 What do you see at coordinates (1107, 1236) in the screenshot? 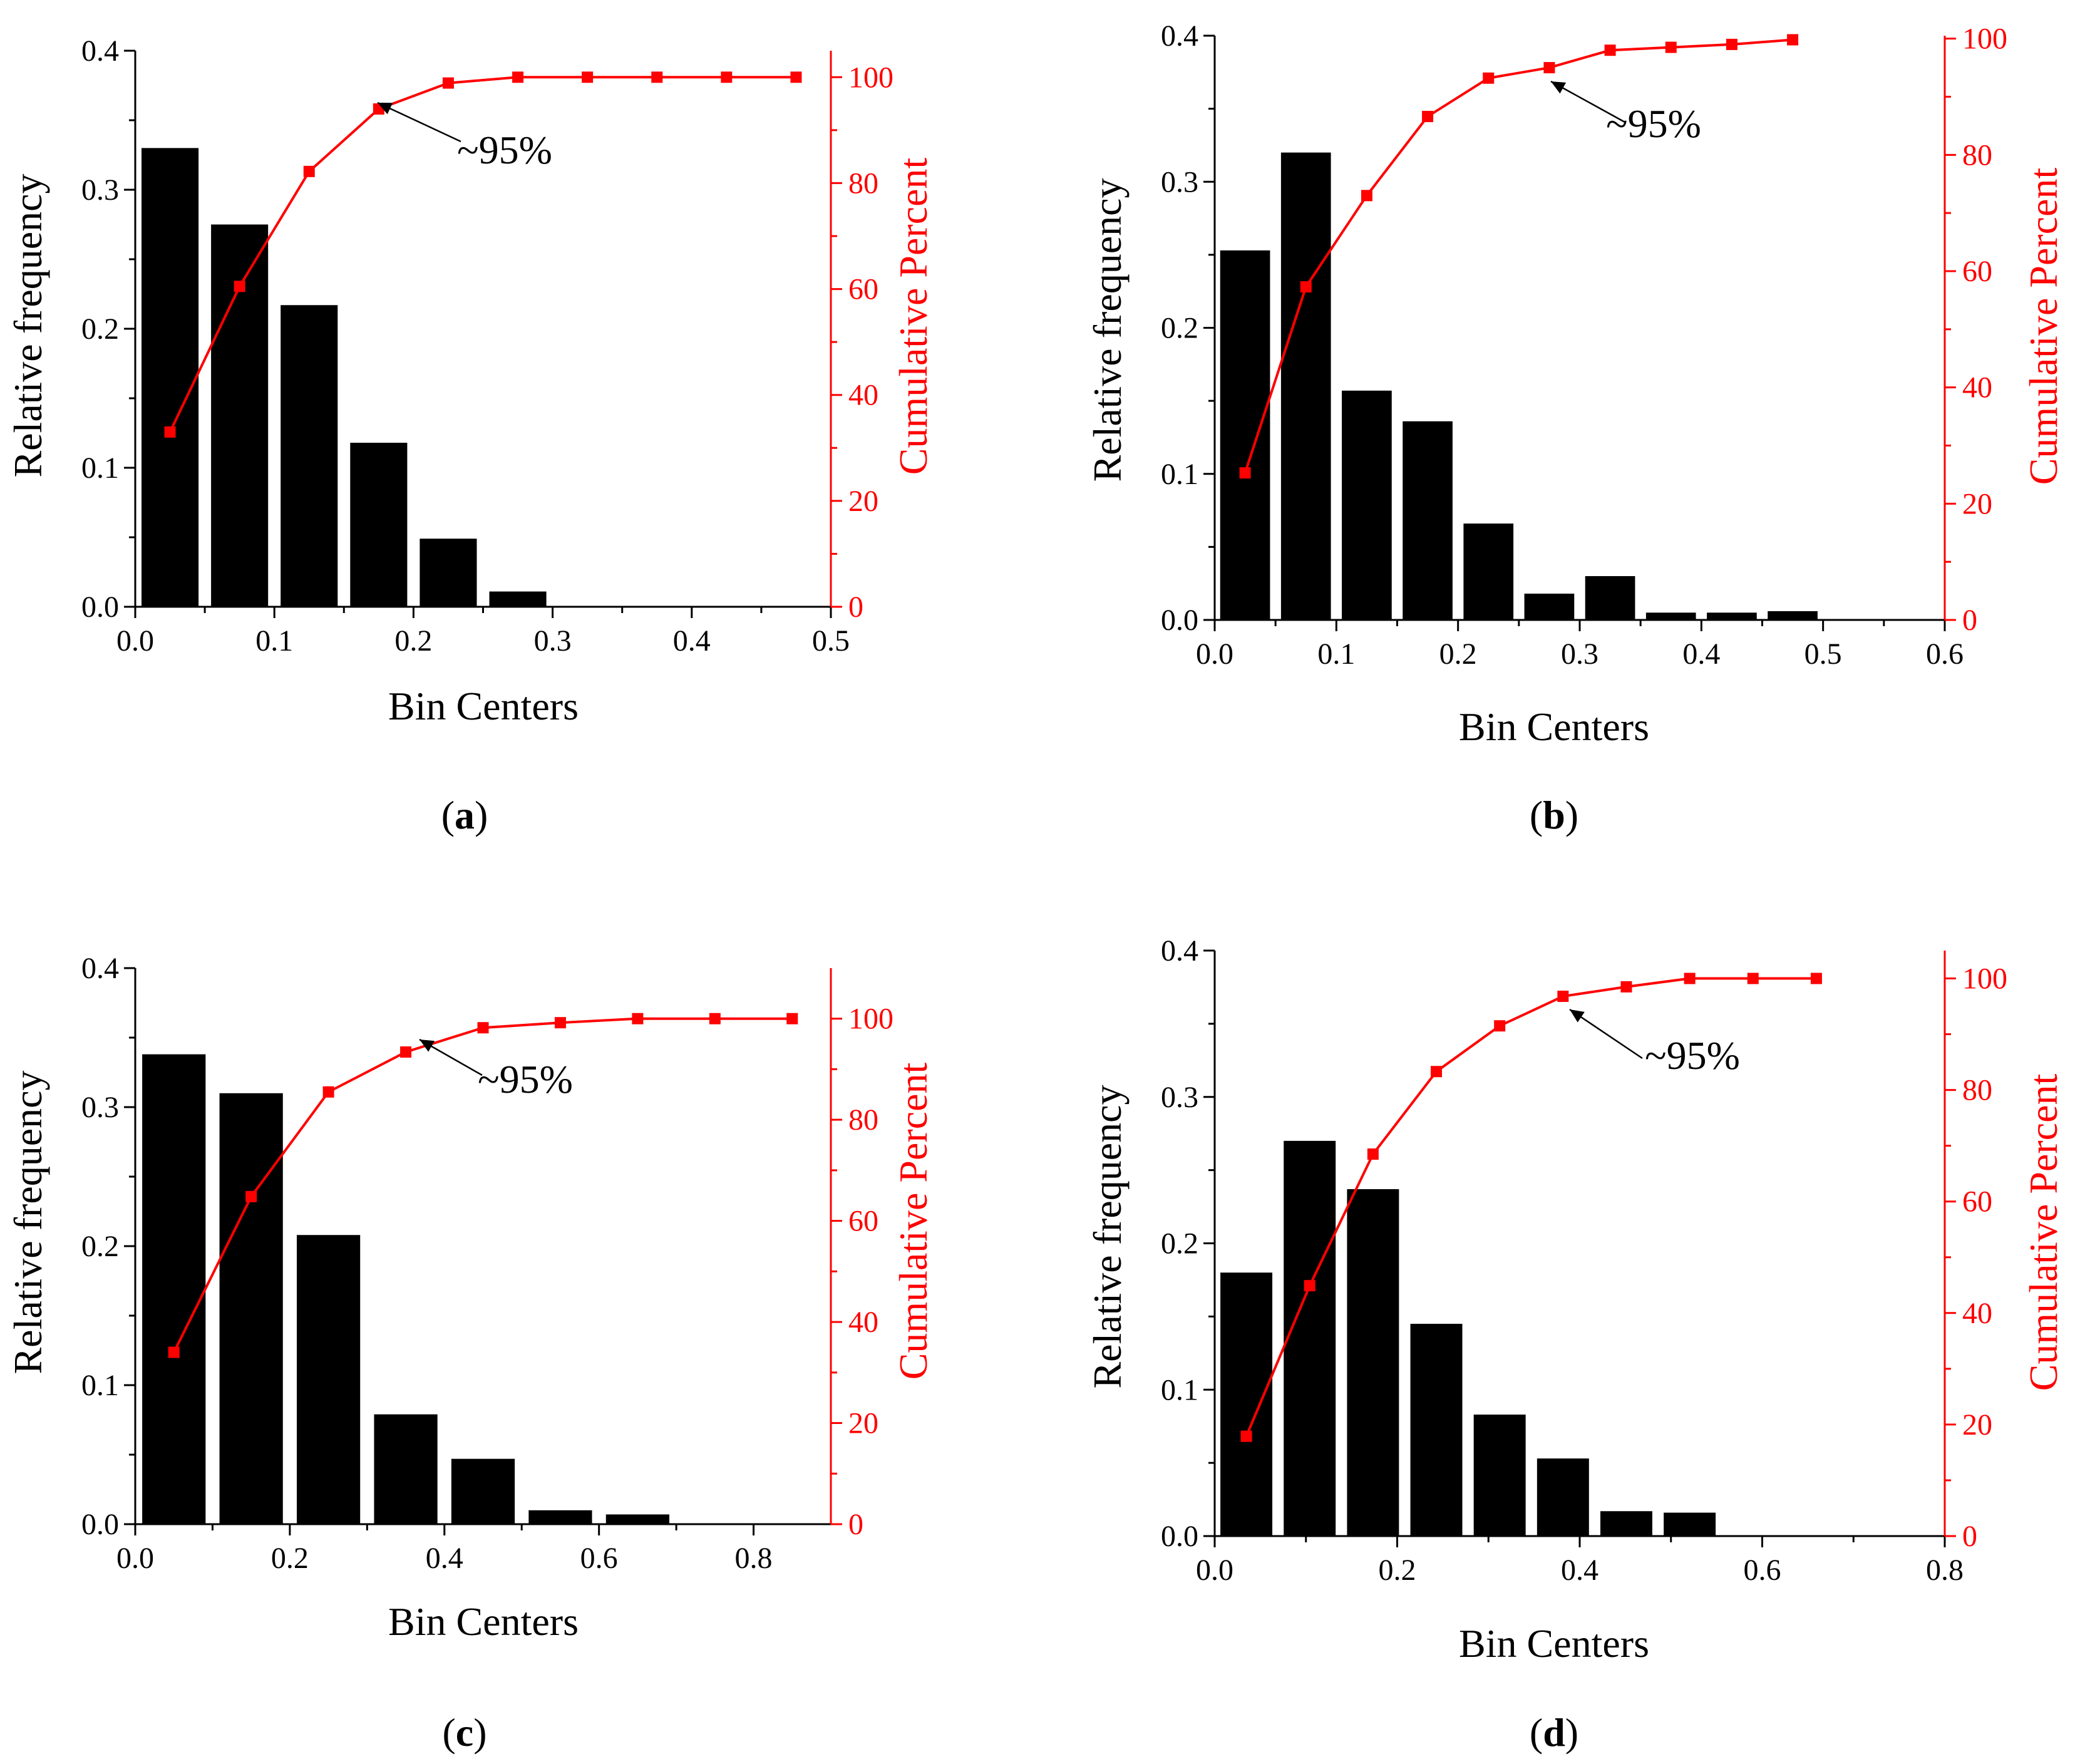
I see `panel-d-ylabel: Relative frequency` at bounding box center [1107, 1236].